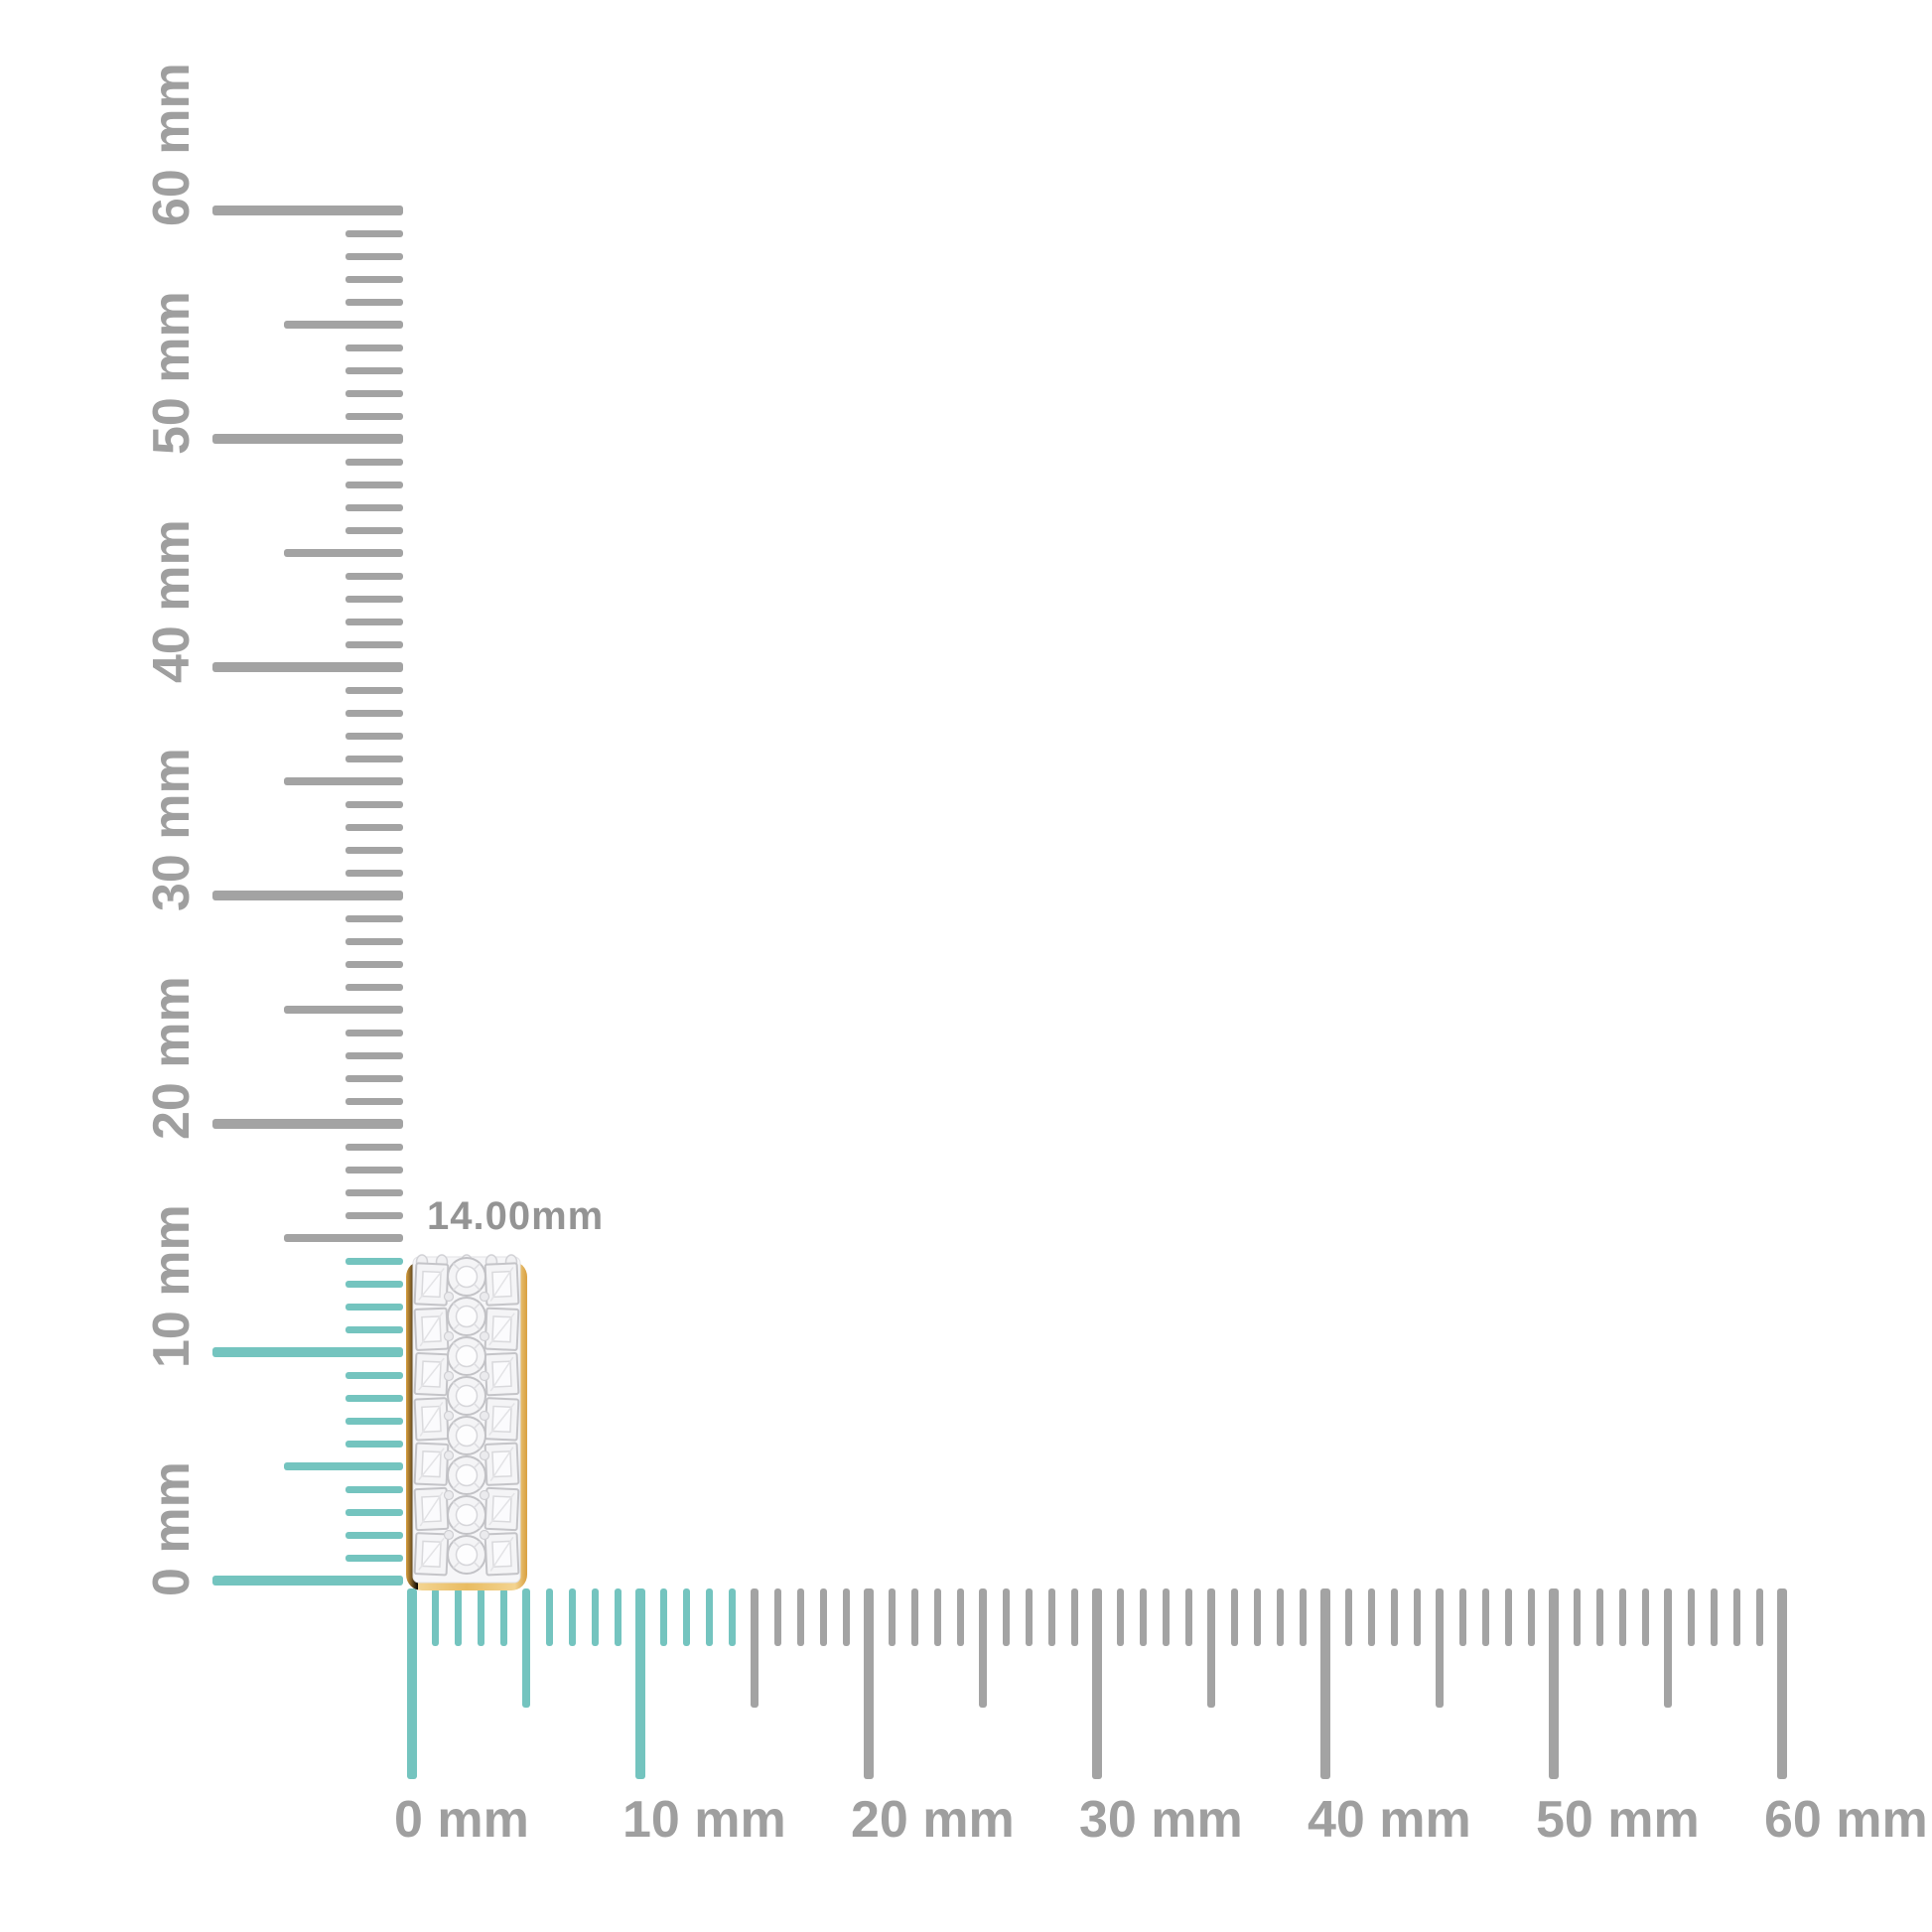  I want to click on vertical-ruler-label: 40 mm, so click(172, 601).